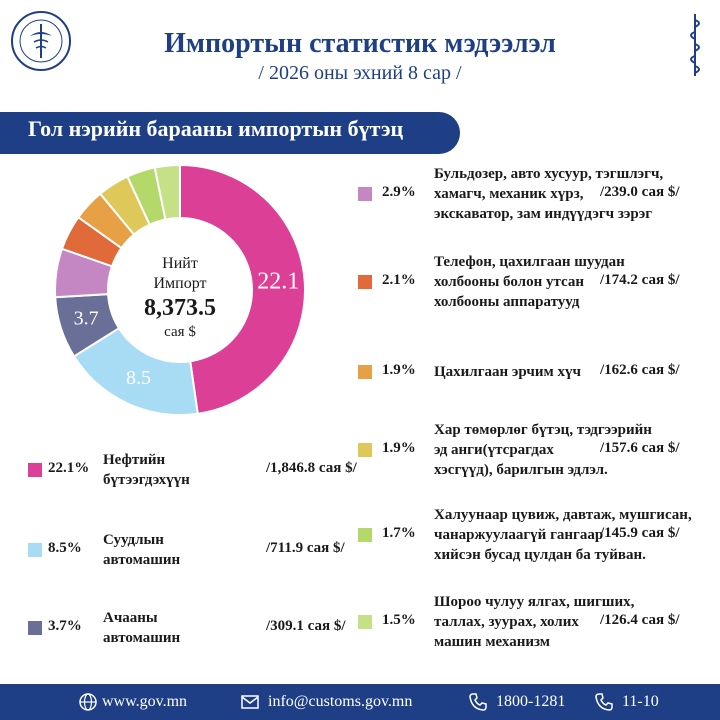 This screenshot has height=720, width=720. What do you see at coordinates (306, 626) in the screenshot?
I see `legend-item-value: /309.1 сая $/` at bounding box center [306, 626].